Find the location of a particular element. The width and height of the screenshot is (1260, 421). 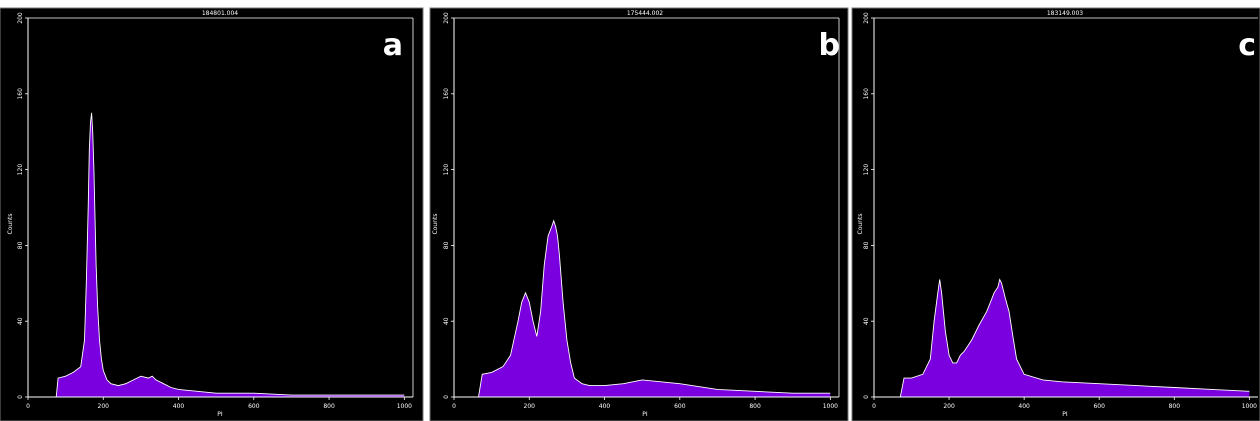

panel-c-title: 183149.003 is located at coordinates (1065, 13).